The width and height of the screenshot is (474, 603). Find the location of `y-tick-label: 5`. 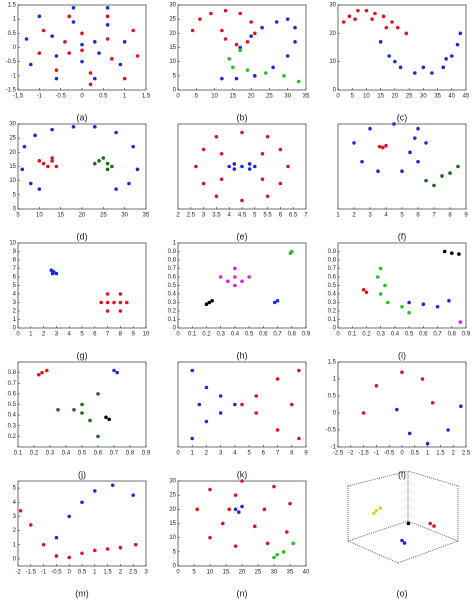

y-tick-label: 5 is located at coordinates (15, 195).